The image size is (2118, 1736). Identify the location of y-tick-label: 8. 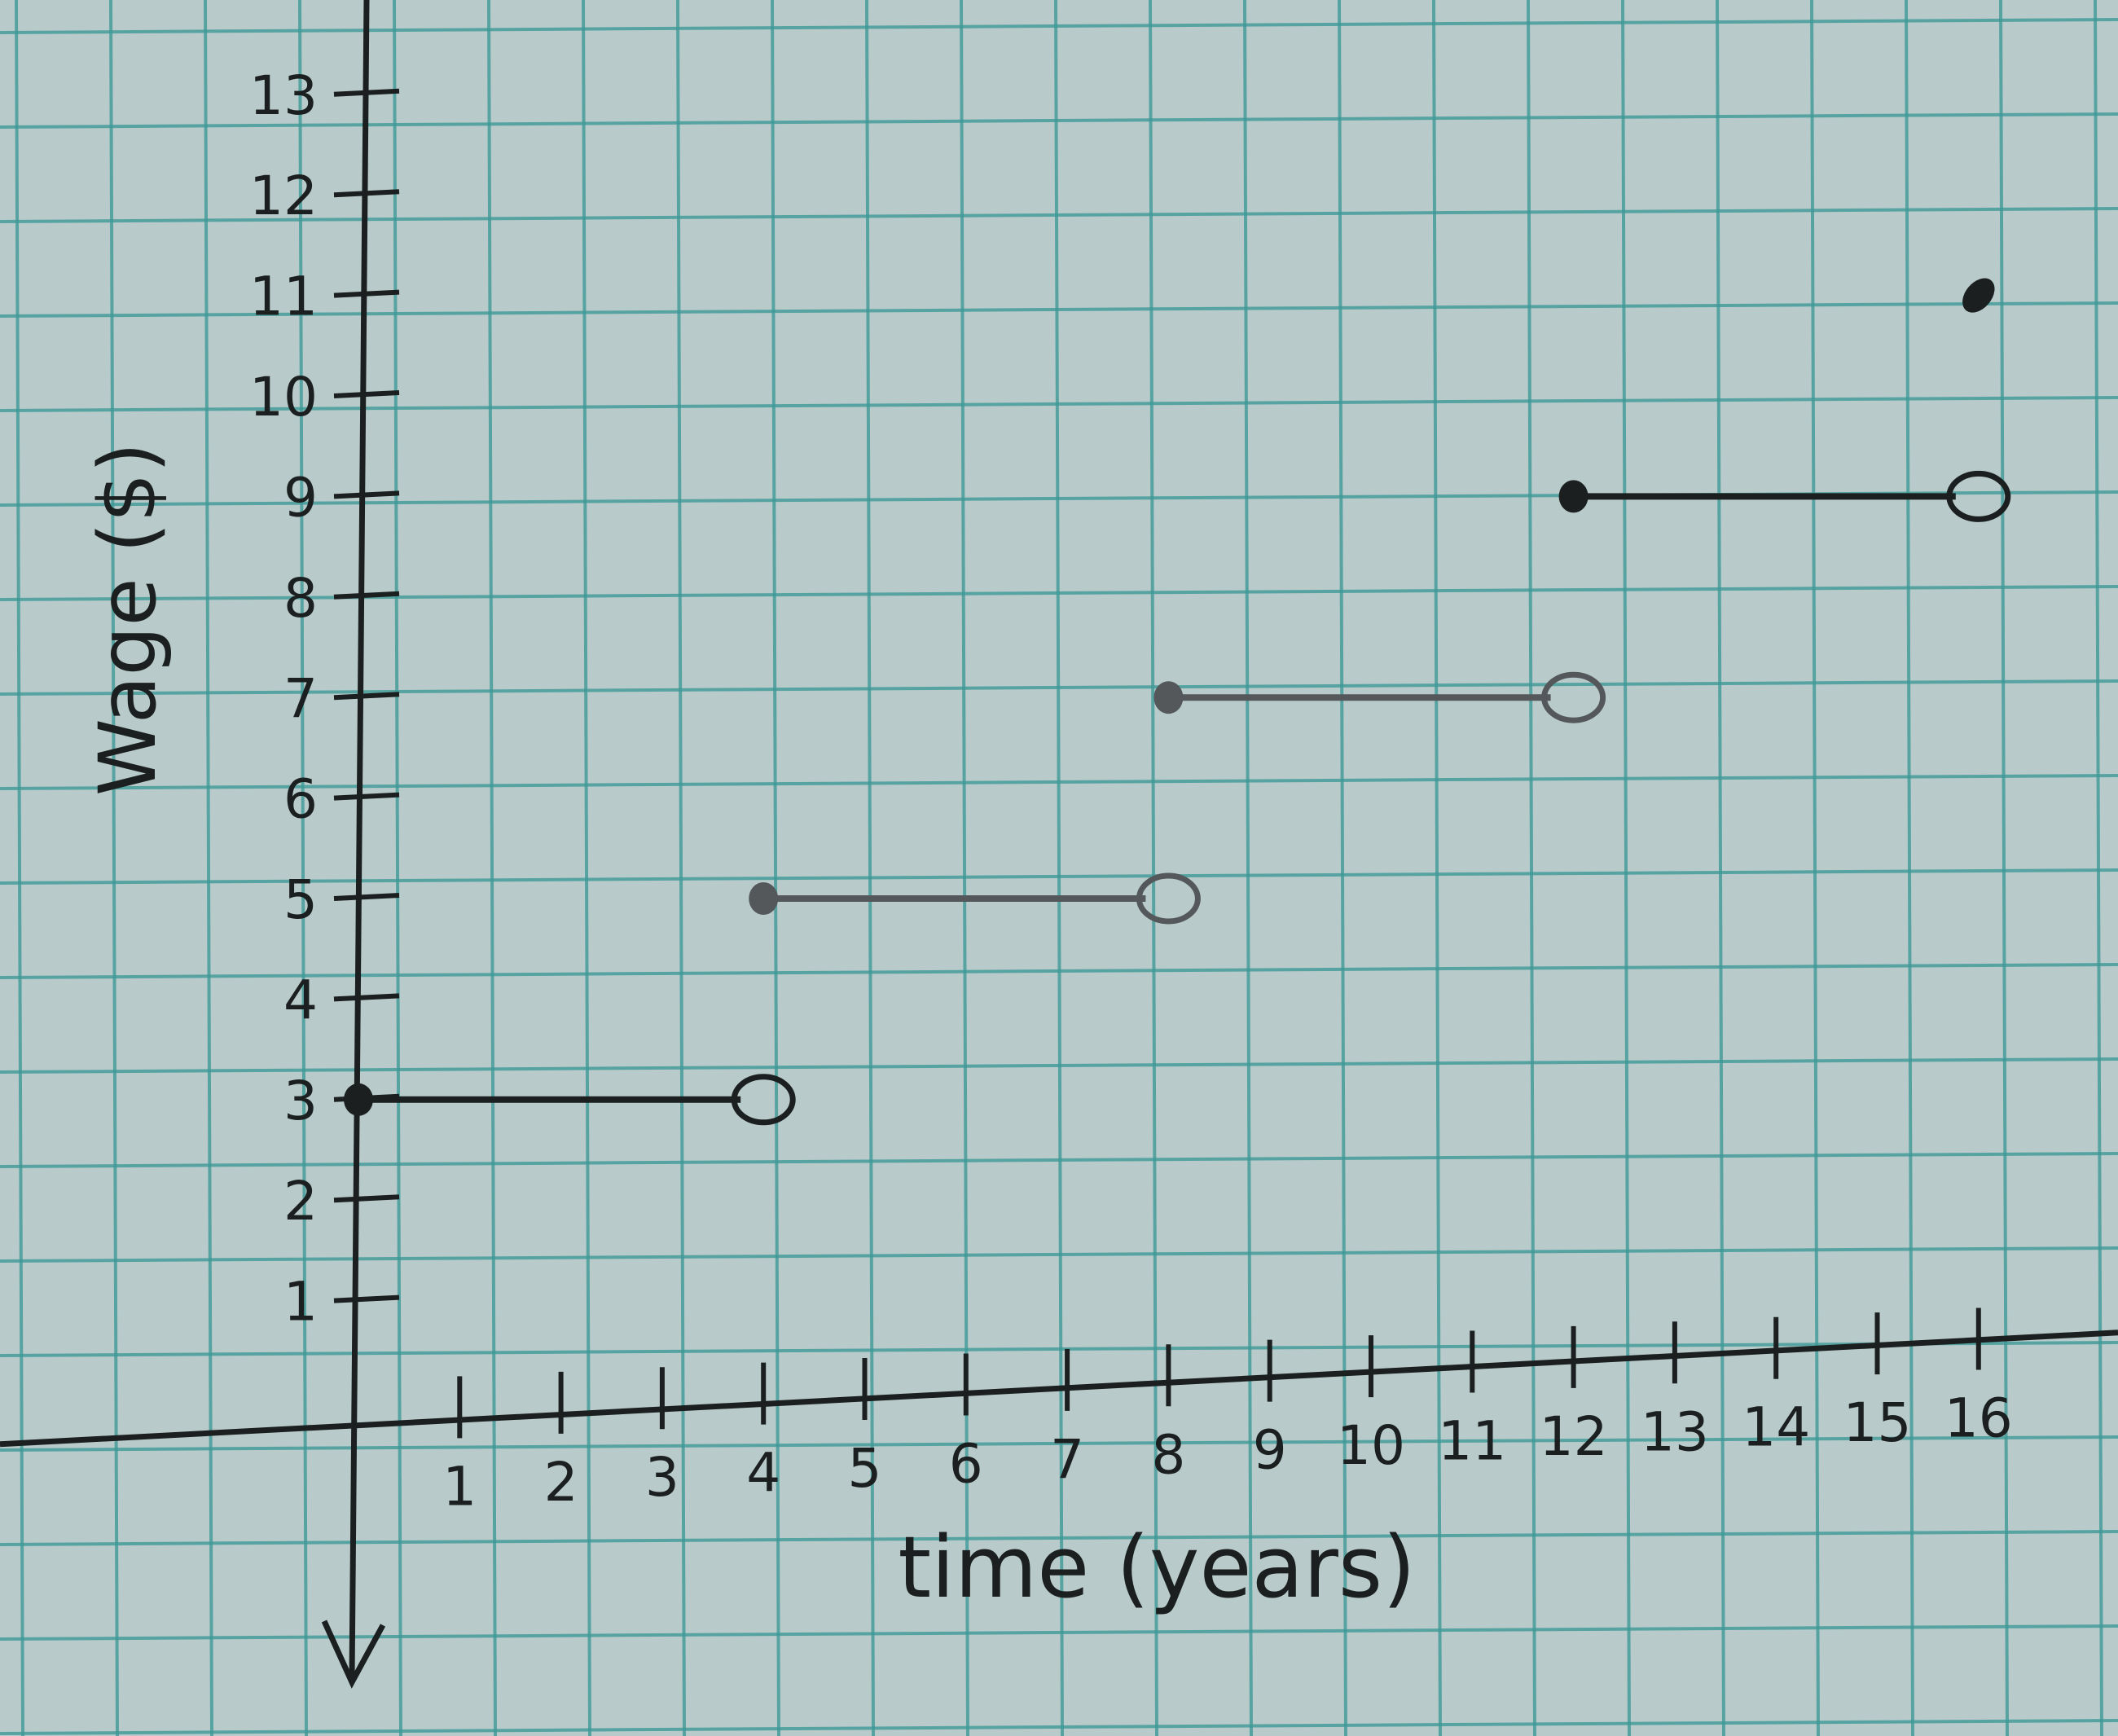
(300, 598).